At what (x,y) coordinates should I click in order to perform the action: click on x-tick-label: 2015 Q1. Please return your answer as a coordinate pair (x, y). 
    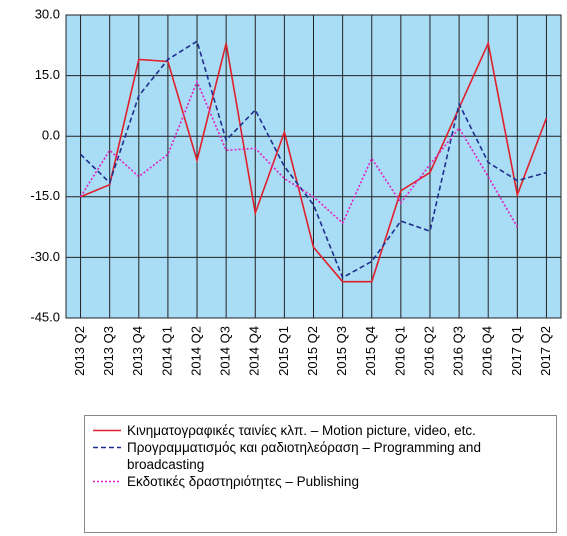
    Looking at the image, I should click on (283, 351).